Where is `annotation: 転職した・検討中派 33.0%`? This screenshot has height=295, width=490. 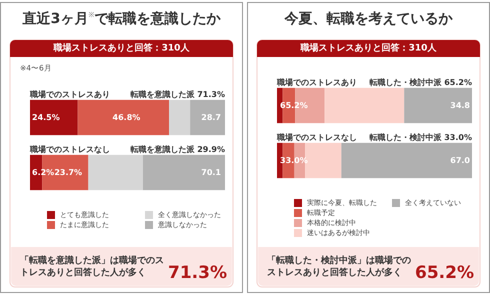
annotation: 転職した・検討中派 33.0% is located at coordinates (420, 137).